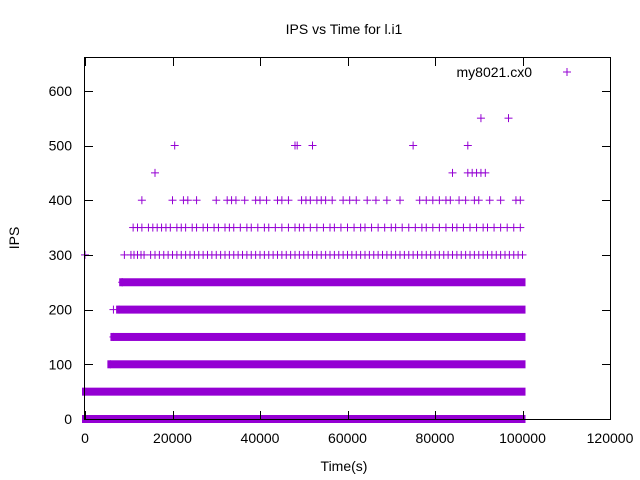 This screenshot has width=640, height=480. What do you see at coordinates (61, 255) in the screenshot?
I see `y-tick-label: 300` at bounding box center [61, 255].